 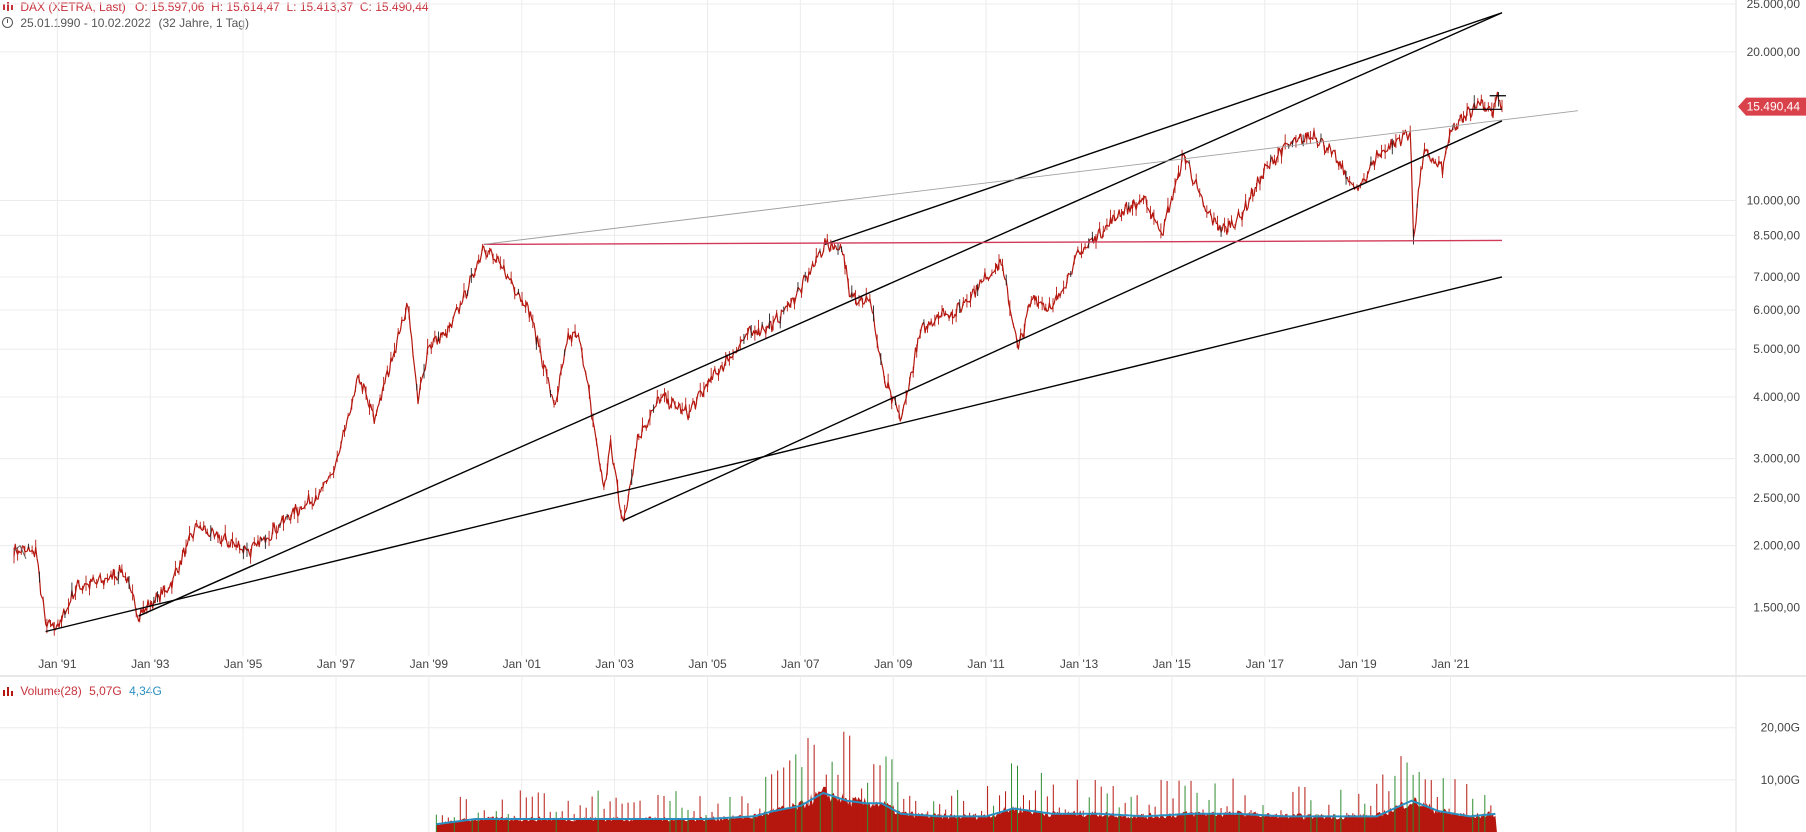 What do you see at coordinates (51, 691) in the screenshot?
I see `volume-title: Volume(28)` at bounding box center [51, 691].